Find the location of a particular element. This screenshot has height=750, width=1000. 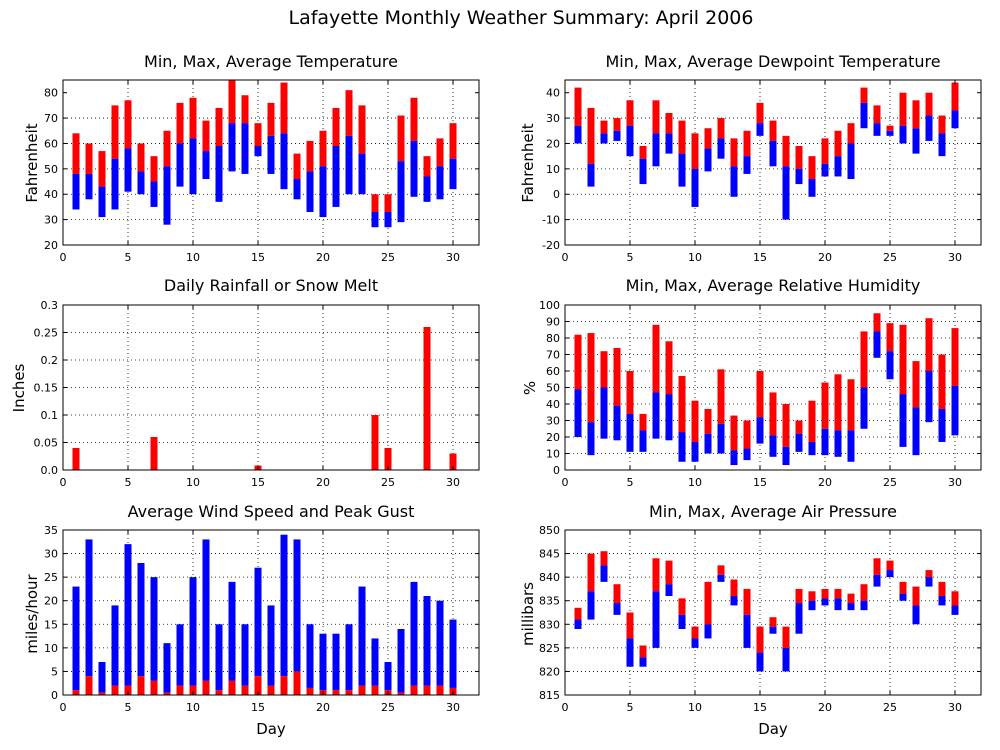

wind-ytick-label: 25 is located at coordinates (51, 577).